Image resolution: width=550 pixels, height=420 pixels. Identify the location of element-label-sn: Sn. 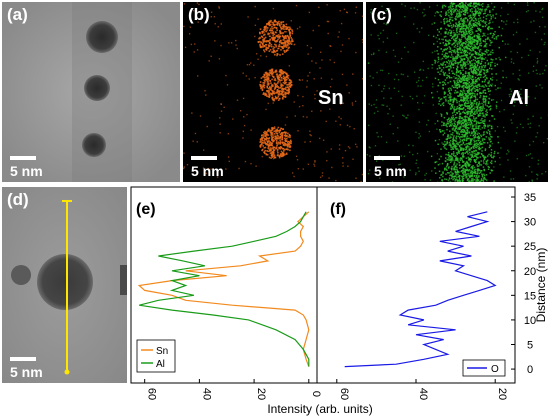
(331, 98).